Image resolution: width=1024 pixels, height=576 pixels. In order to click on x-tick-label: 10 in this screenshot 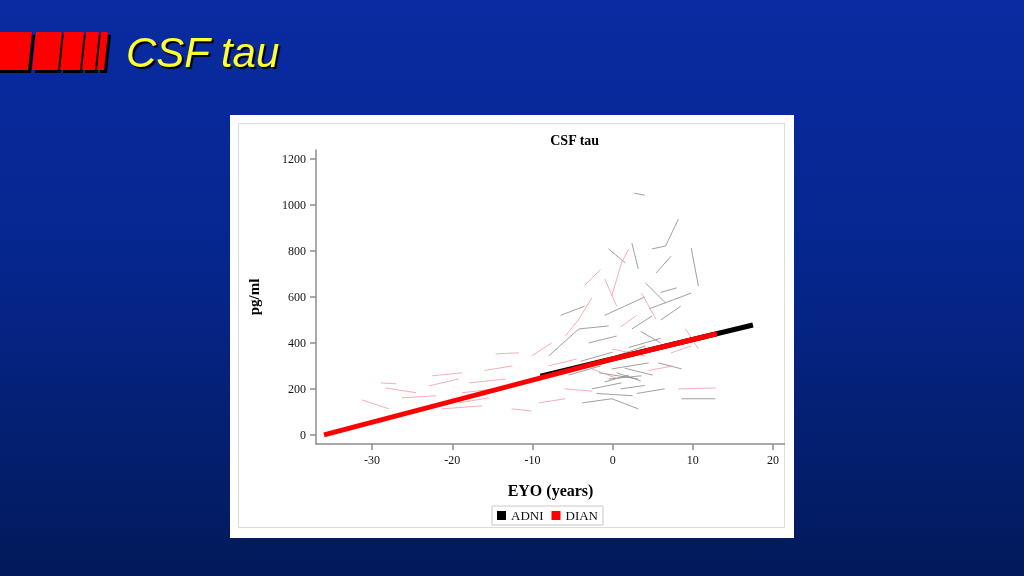, I will do `click(692, 460)`.